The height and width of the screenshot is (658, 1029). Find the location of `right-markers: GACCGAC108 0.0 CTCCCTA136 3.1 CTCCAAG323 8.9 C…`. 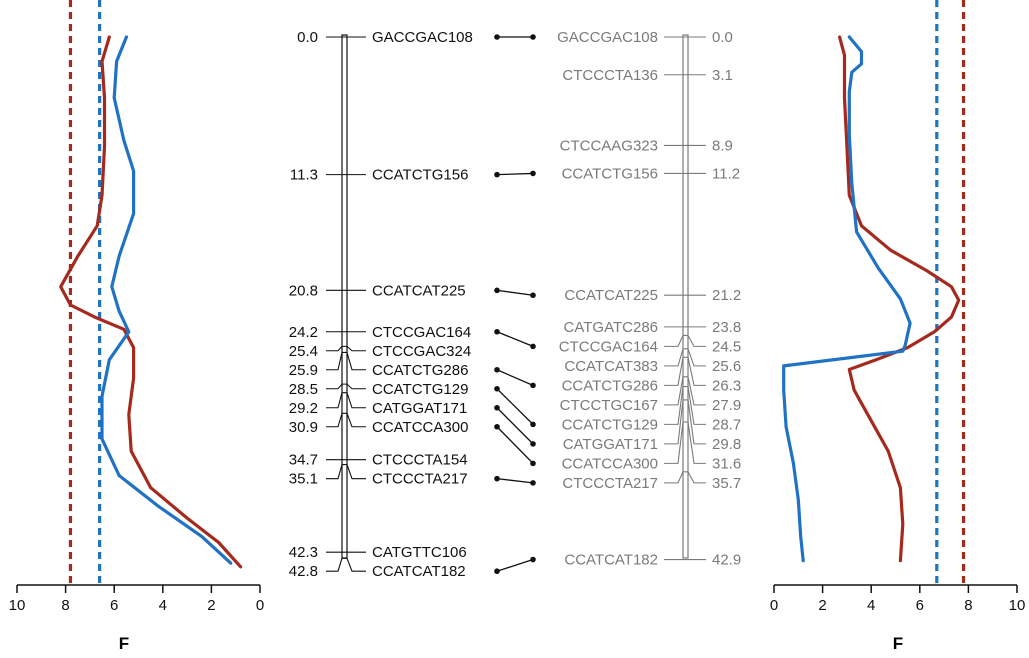

right-markers: GACCGAC108 0.0 CTCCCTA136 3.1 CTCCAAG323 8.9 C… is located at coordinates (649, 299).